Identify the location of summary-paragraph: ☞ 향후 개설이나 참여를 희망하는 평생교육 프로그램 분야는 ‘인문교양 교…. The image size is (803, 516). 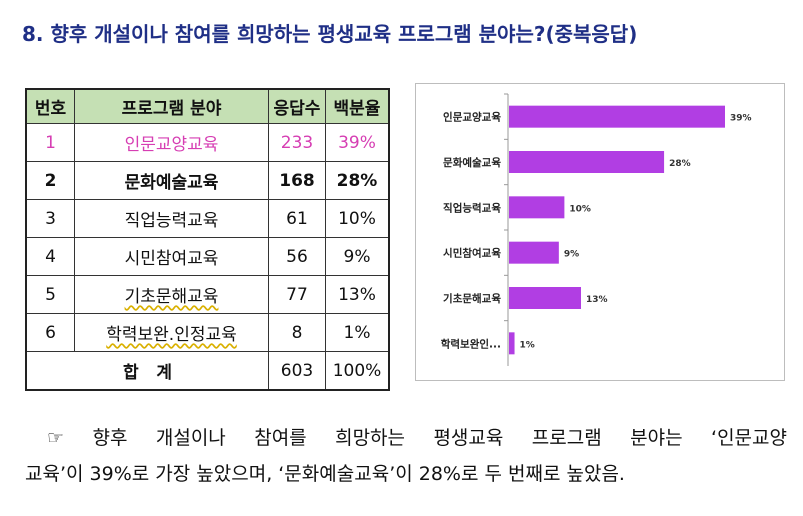
(406, 456).